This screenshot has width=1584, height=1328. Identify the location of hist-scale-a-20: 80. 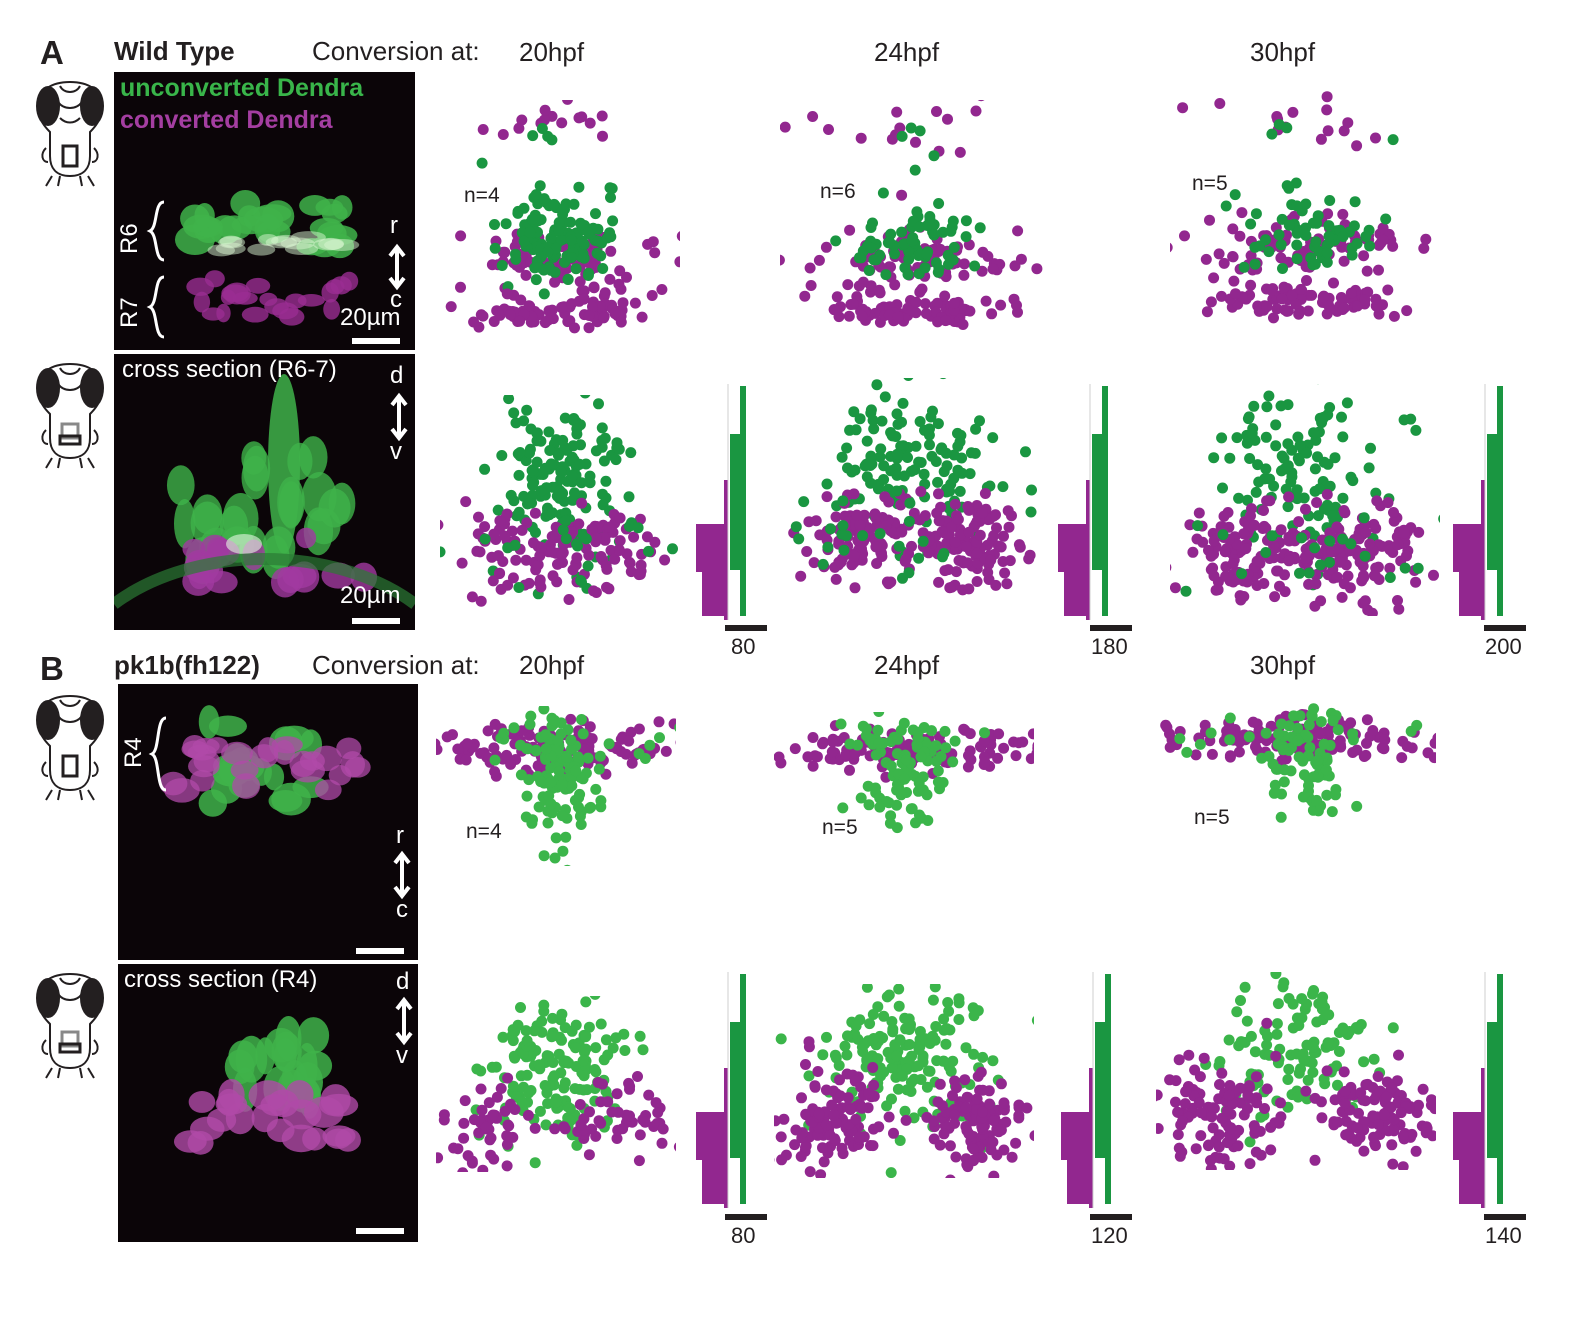
(743, 646).